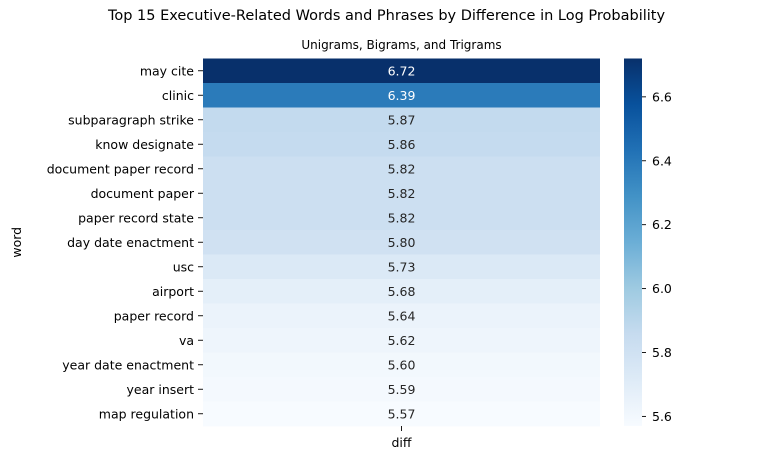  What do you see at coordinates (154, 315) in the screenshot?
I see `y-tick-label: paper record` at bounding box center [154, 315].